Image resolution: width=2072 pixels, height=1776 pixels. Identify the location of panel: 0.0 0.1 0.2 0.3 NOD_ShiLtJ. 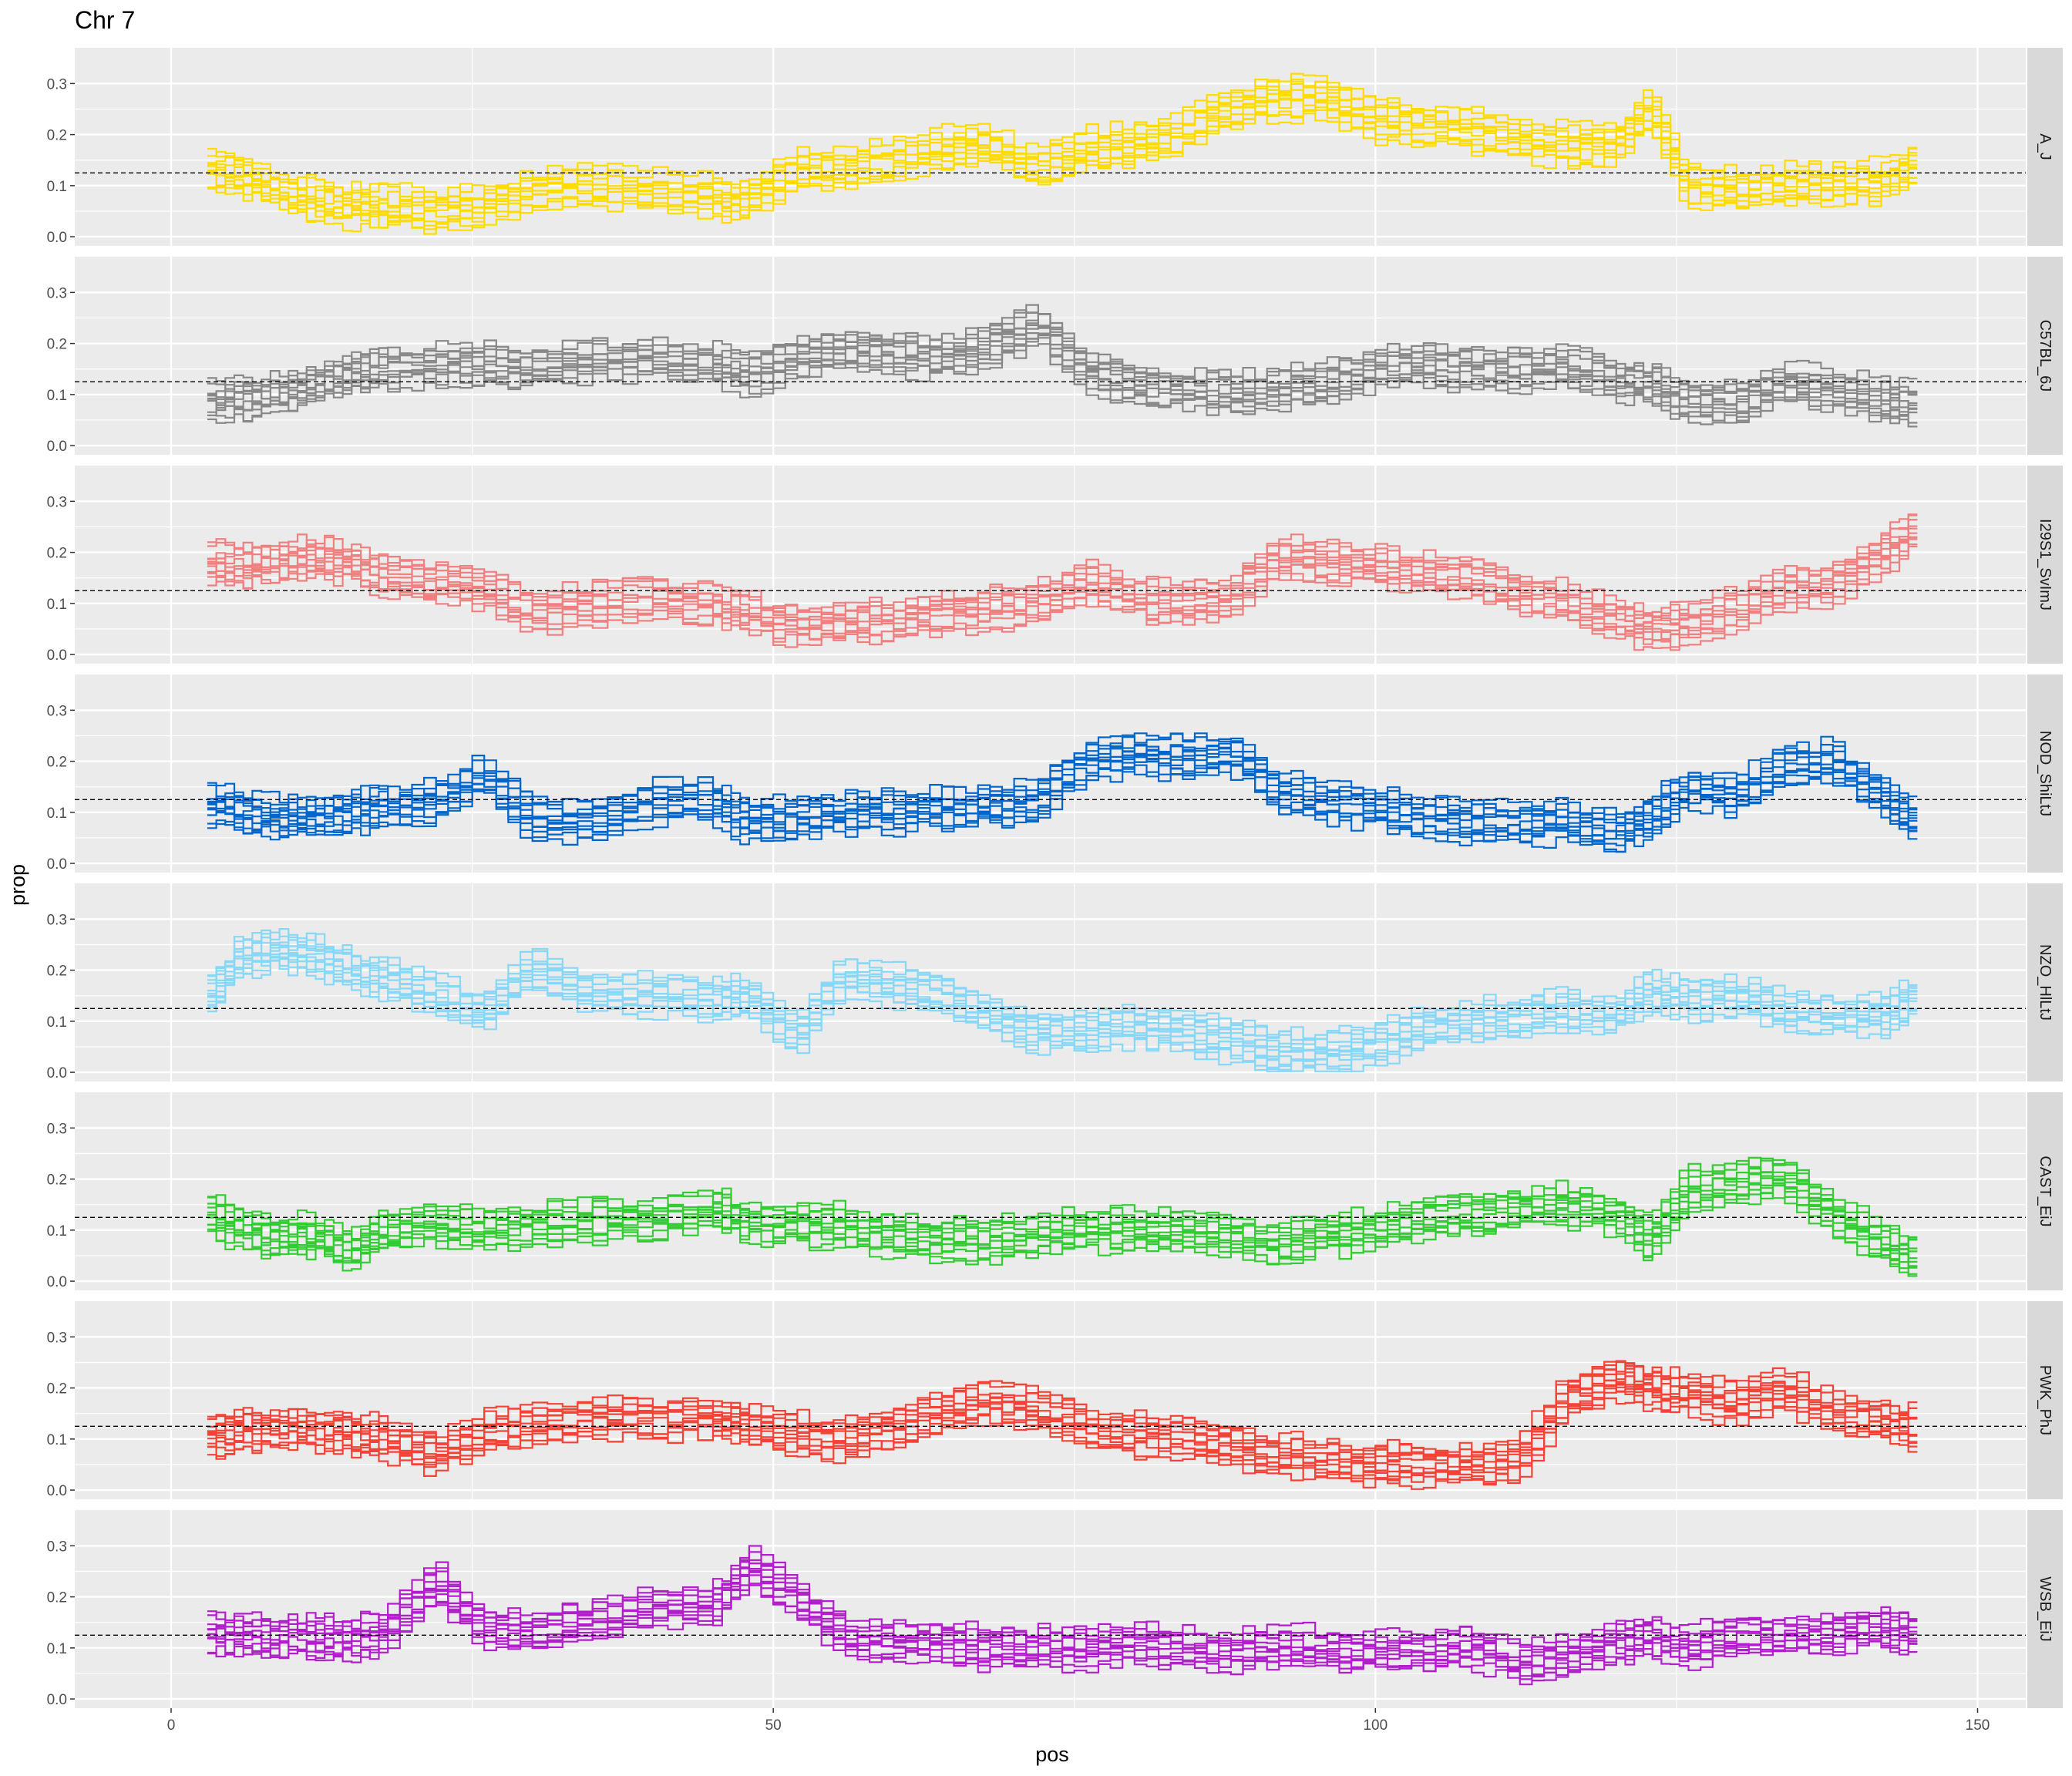
(1055, 773).